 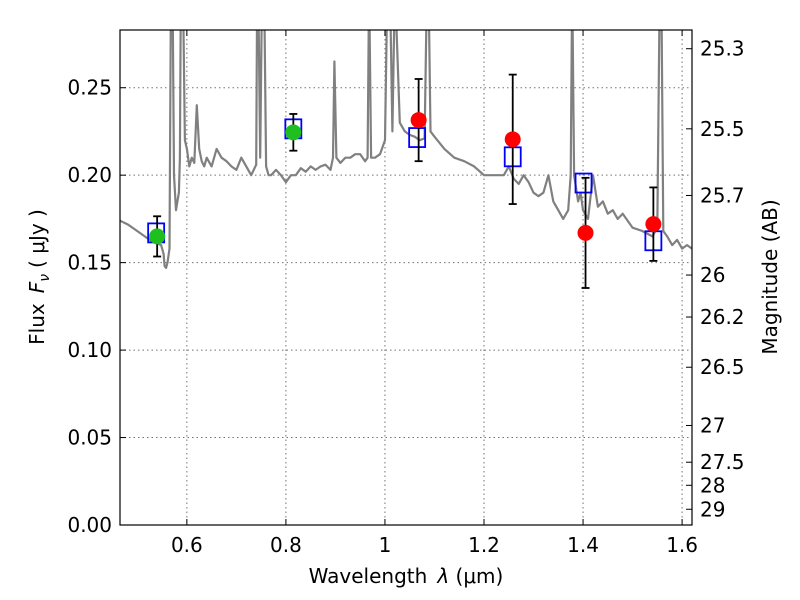 I want to click on y2-tick-label: 29, so click(x=712, y=509).